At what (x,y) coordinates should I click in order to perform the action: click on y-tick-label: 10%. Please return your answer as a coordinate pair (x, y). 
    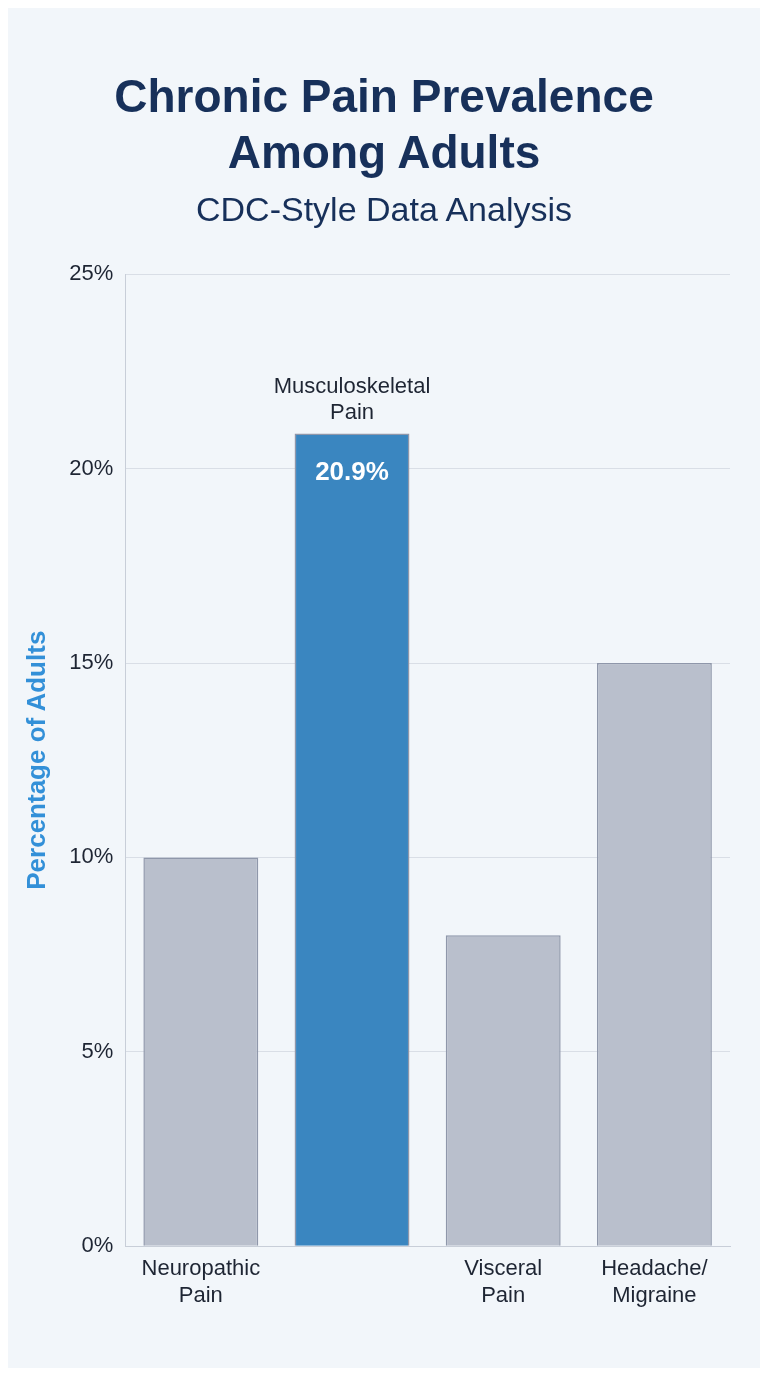
    Looking at the image, I should click on (91, 856).